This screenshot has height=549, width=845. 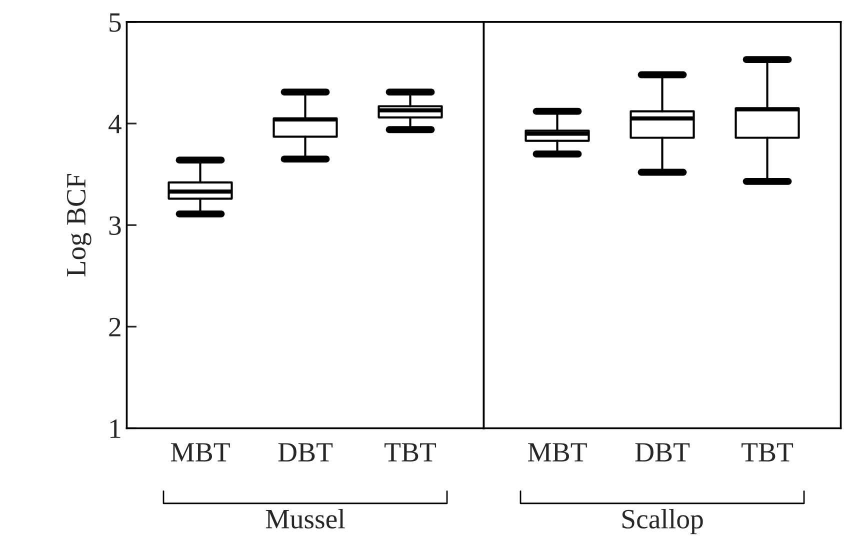 What do you see at coordinates (114, 327) in the screenshot?
I see `y-tick-label: 2` at bounding box center [114, 327].